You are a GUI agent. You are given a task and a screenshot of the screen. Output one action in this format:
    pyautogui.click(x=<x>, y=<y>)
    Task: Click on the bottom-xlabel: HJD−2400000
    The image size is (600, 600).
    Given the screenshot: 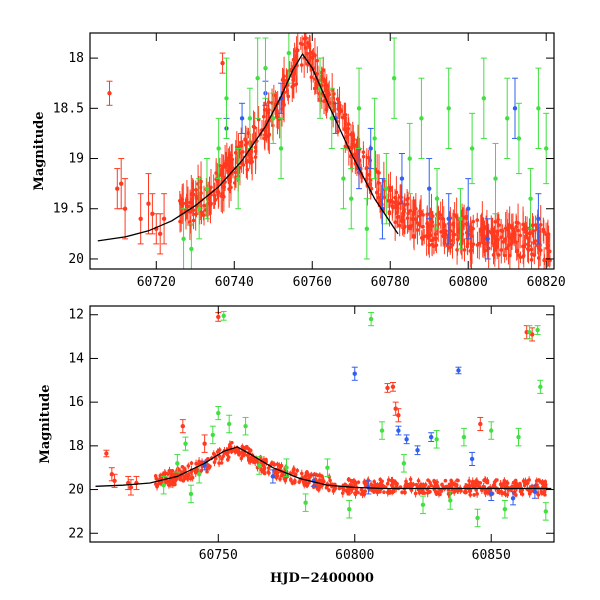 What is the action you would take?
    pyautogui.click(x=322, y=578)
    